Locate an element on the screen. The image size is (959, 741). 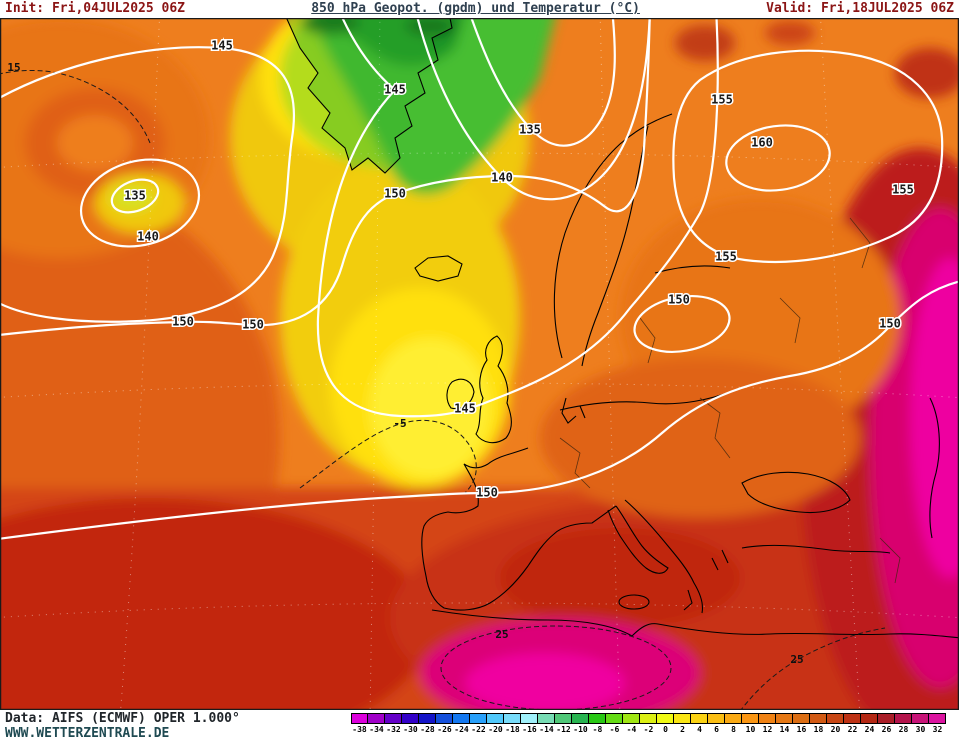
colorbar-value: 24 is located at coordinates (869, 729).